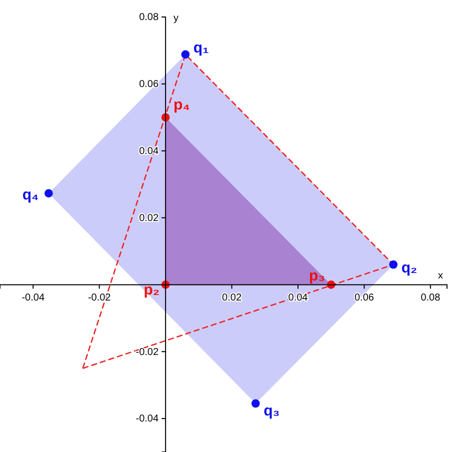 This screenshot has width=449, height=452. Describe the element at coordinates (149, 218) in the screenshot. I see `y-tick-label: 0.02` at that location.